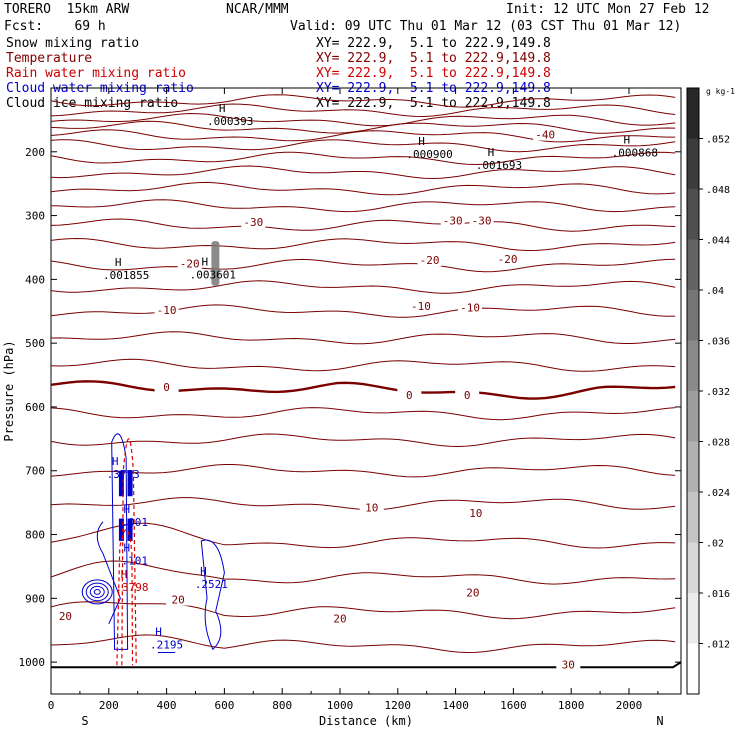 This screenshot has width=740, height=740. What do you see at coordinates (629, 705) in the screenshot?
I see `x-tick-label: 2000` at bounding box center [629, 705].